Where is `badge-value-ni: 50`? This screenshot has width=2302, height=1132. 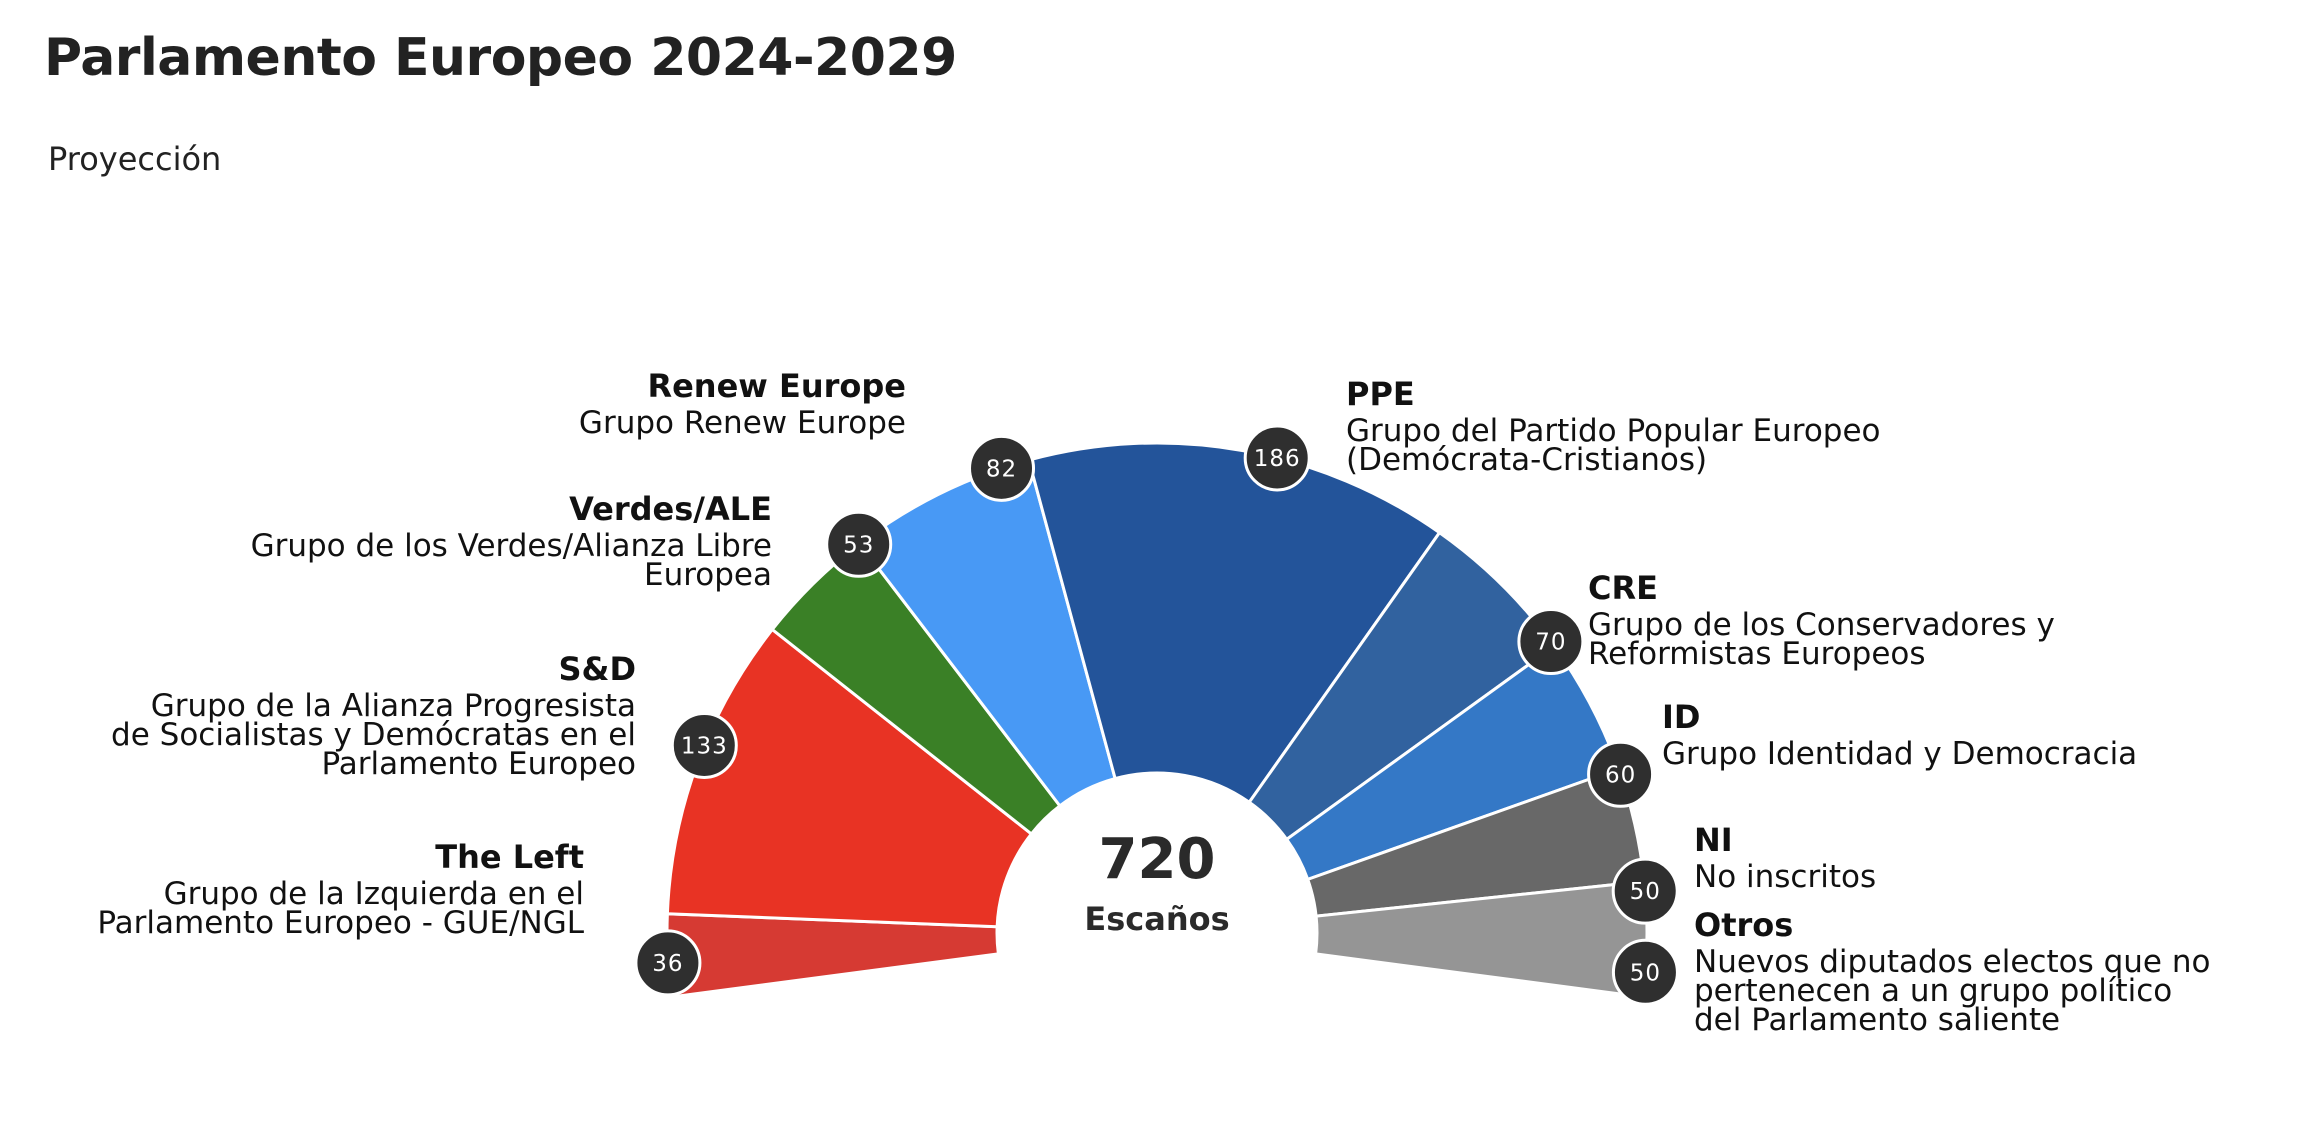 badge-value-ni: 50 is located at coordinates (1645, 892).